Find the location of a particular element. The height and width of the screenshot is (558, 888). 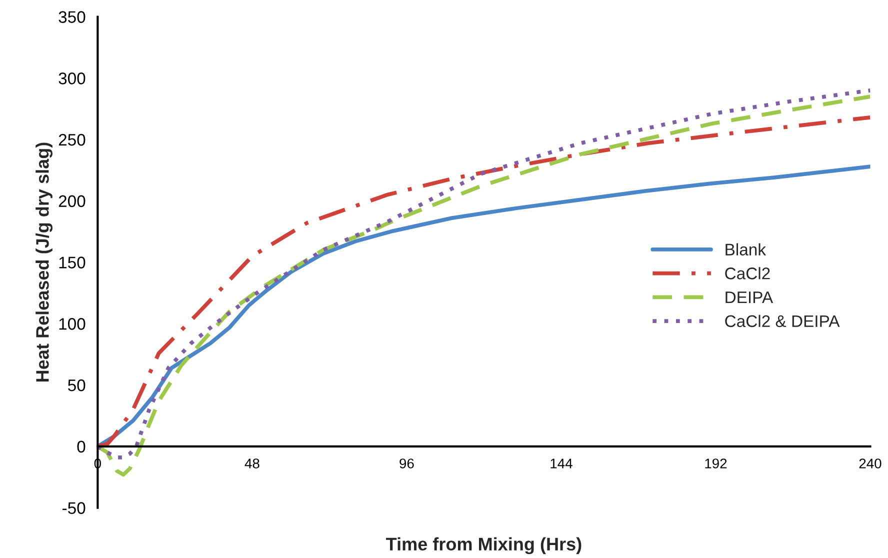

x-axis-title: Time from Mixing (Hrs) is located at coordinates (484, 545).